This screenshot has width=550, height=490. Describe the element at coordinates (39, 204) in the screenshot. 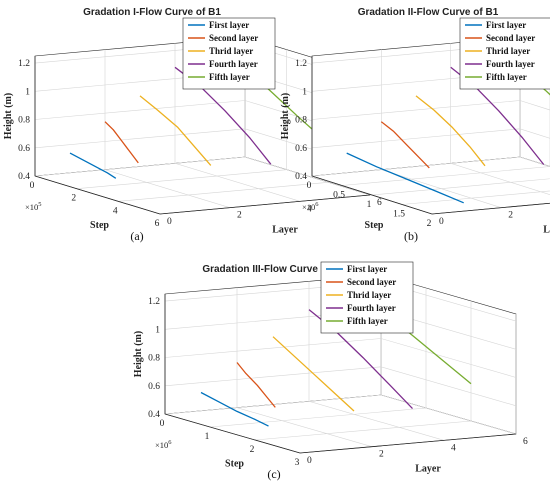

I see `x-exponent-power: 5` at that location.